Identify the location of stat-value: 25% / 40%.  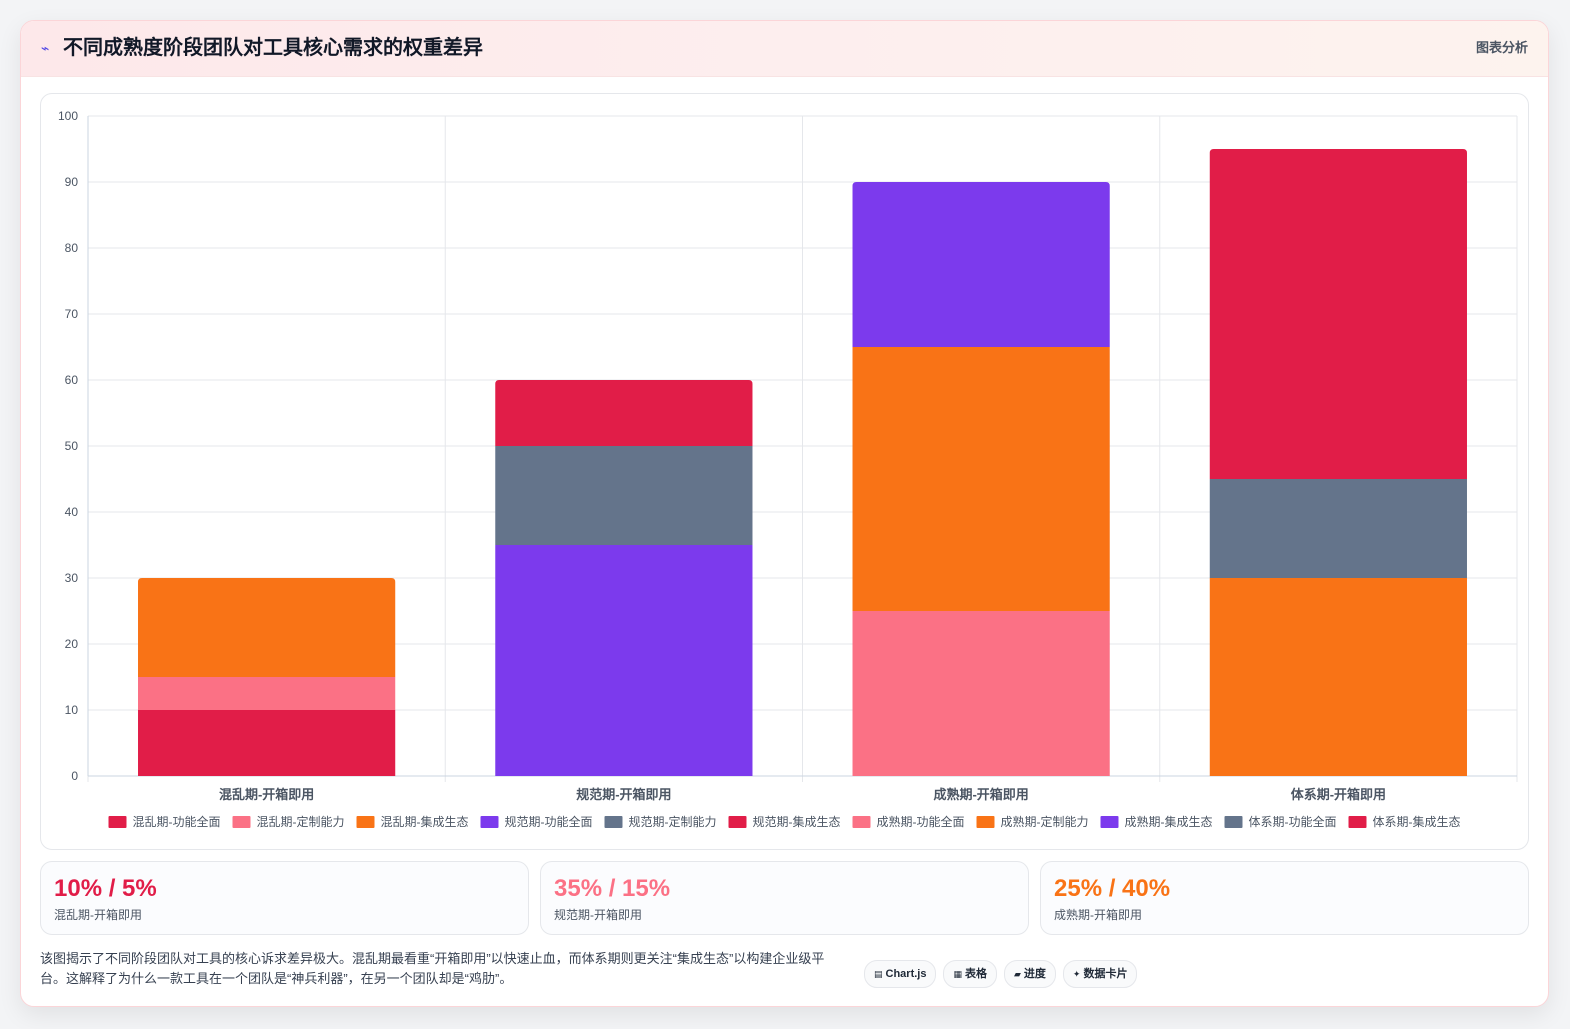
(1112, 888).